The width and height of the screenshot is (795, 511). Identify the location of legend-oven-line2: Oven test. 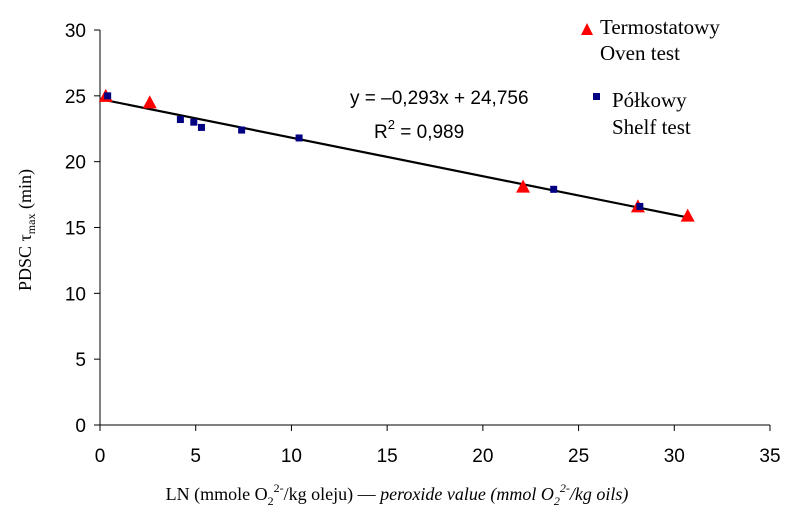
(640, 53).